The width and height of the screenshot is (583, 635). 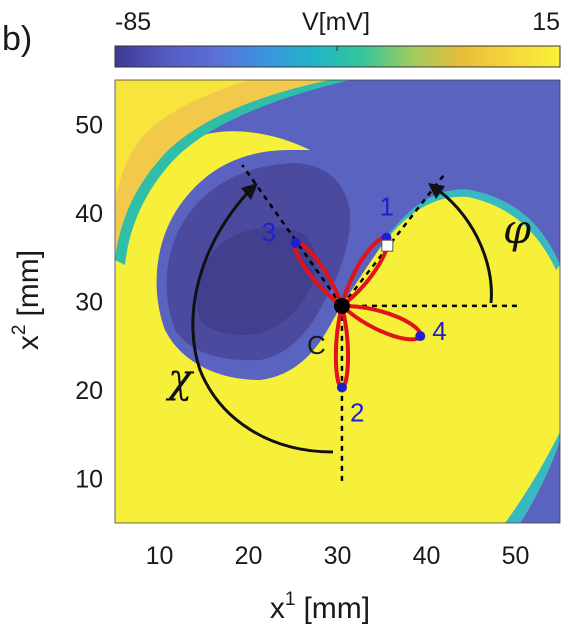 I want to click on y-tick-label: 40, so click(x=89, y=214).